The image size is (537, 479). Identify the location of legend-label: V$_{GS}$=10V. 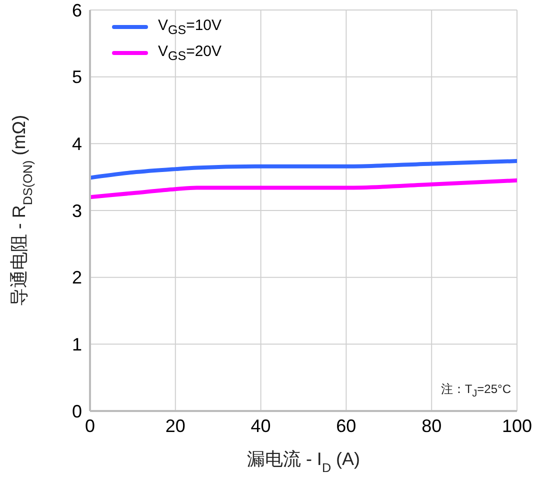
(190, 27).